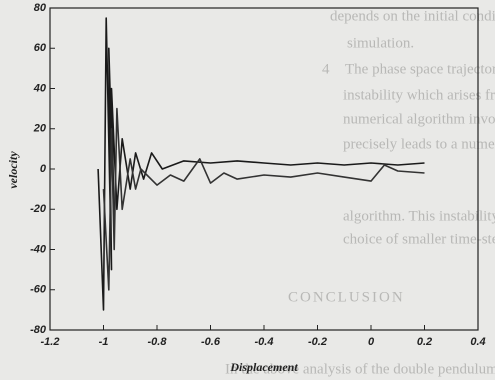 This screenshot has height=380, width=495. What do you see at coordinates (263, 367) in the screenshot?
I see `x-axis-label: Displacement` at bounding box center [263, 367].